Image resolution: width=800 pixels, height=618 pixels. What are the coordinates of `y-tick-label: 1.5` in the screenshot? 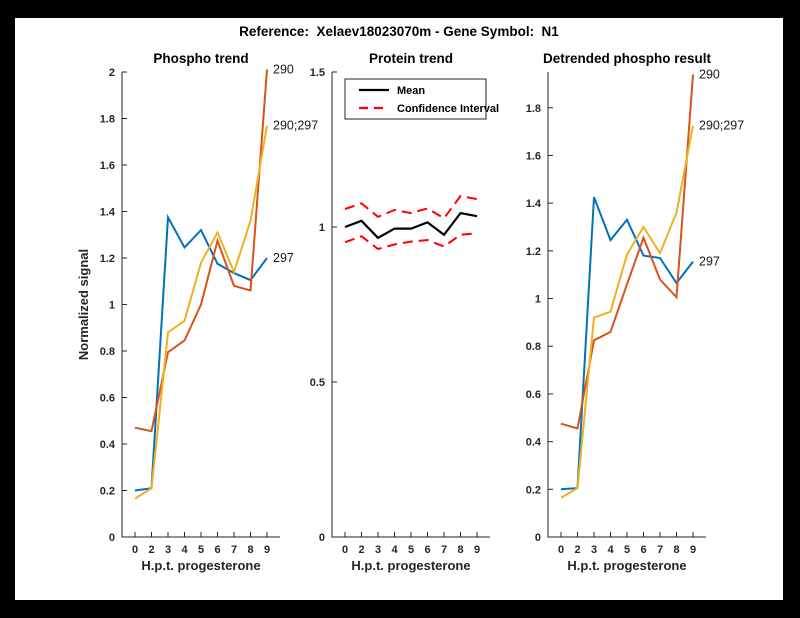 It's located at (317, 73).